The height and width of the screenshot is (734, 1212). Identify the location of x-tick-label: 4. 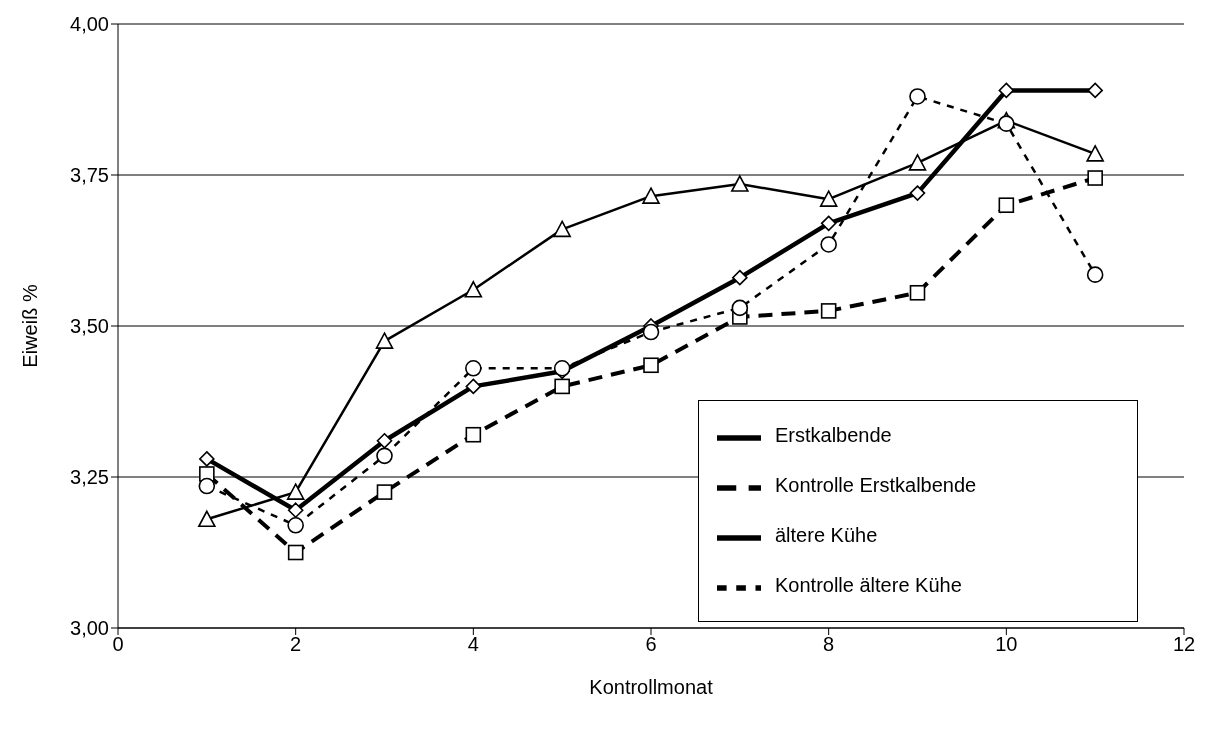
(473, 644).